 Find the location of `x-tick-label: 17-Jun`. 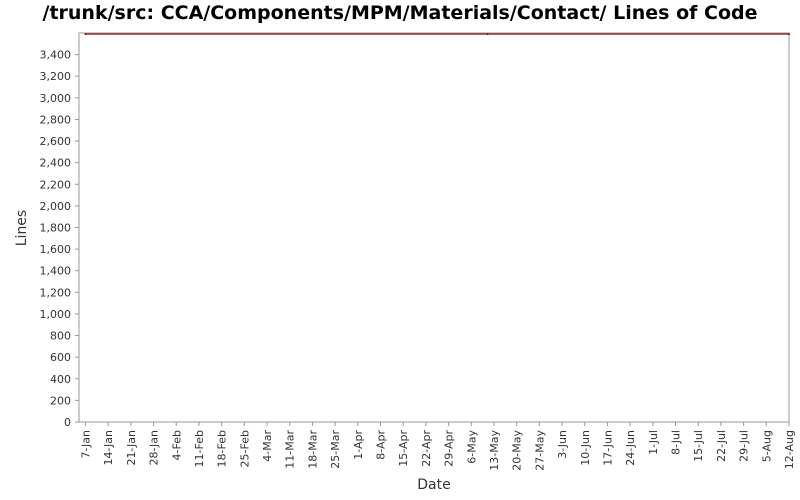

x-tick-label: 17-Jun is located at coordinates (607, 448).